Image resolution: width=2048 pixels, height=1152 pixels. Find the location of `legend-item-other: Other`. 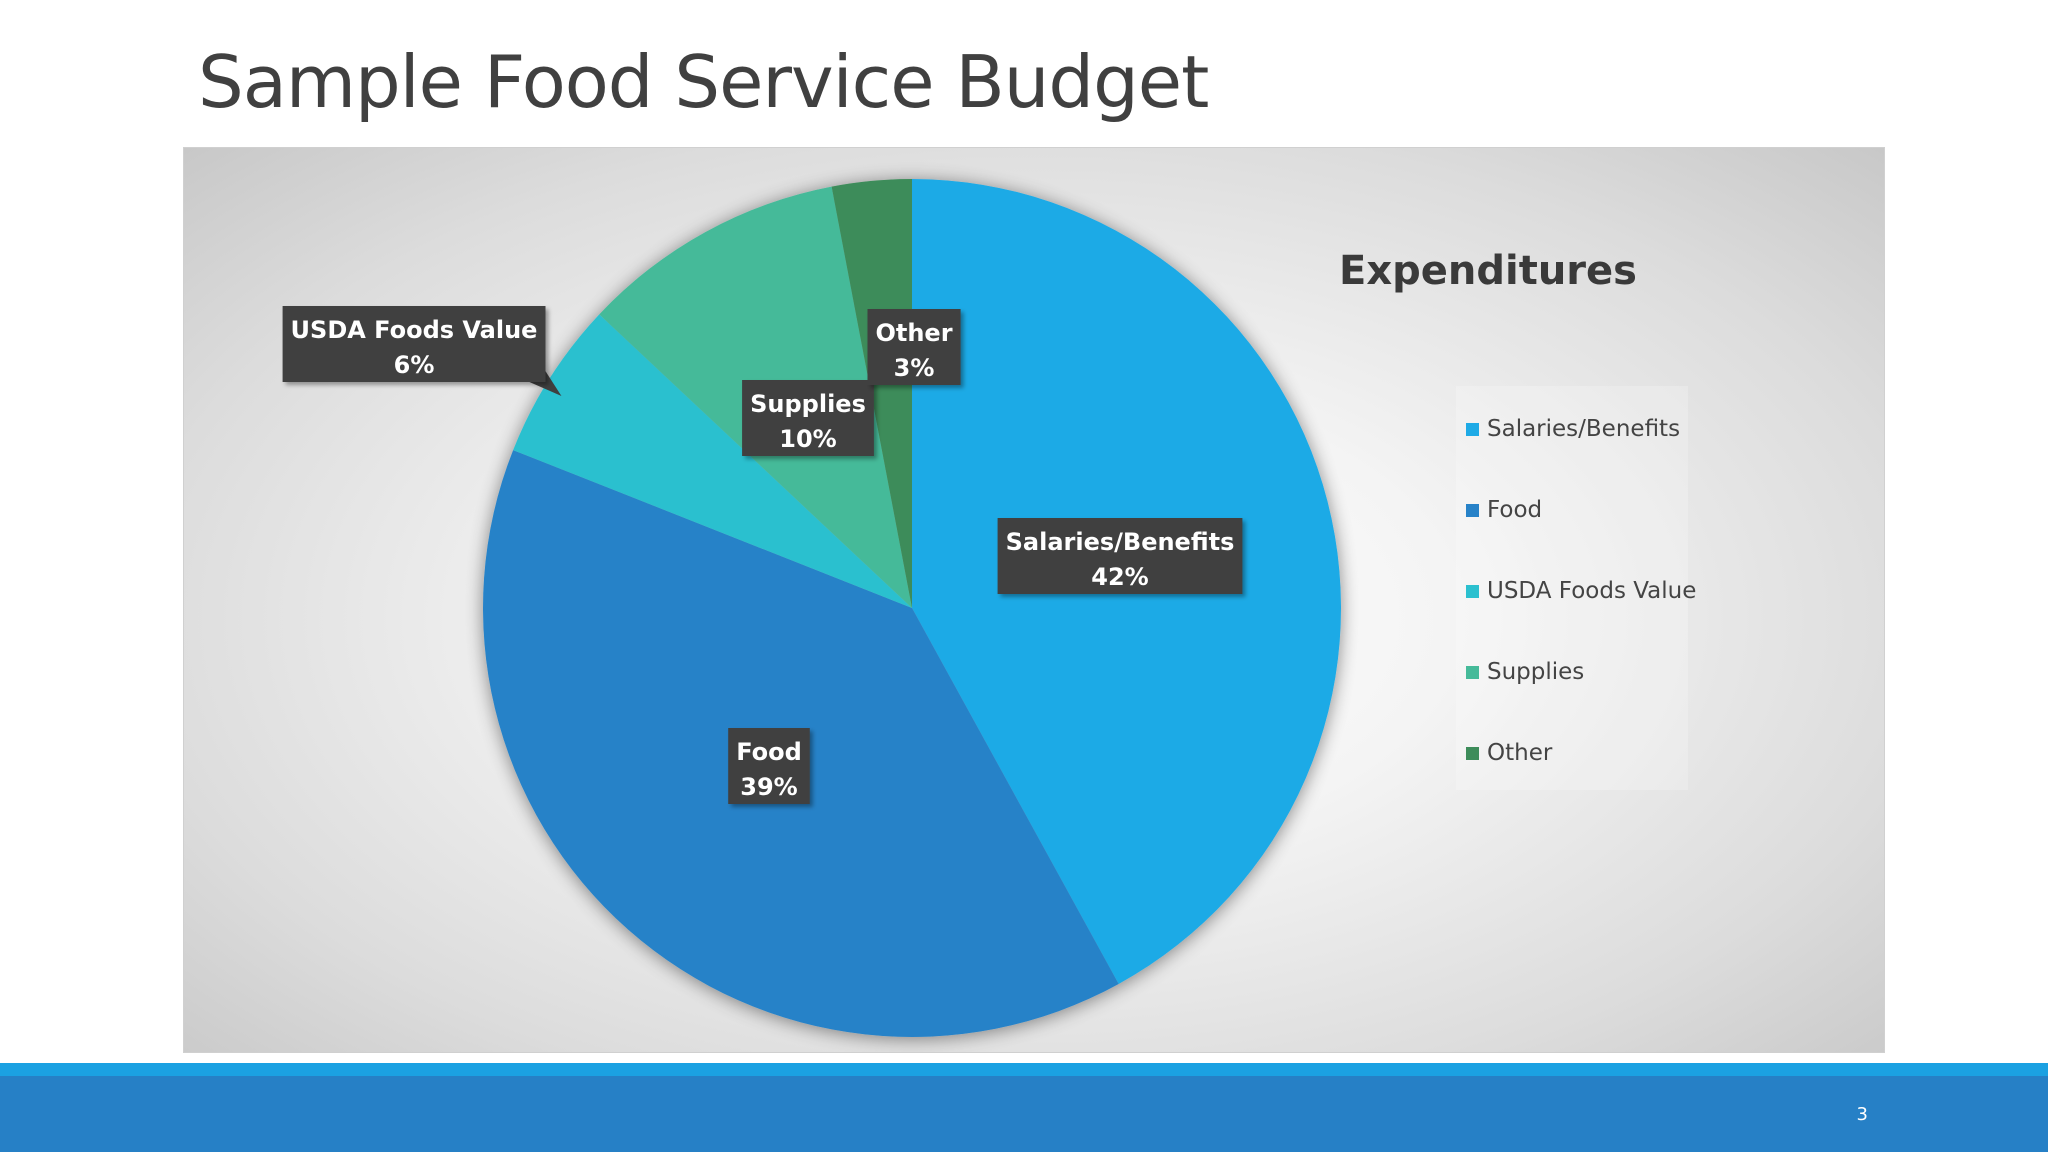

legend-item-other: Other is located at coordinates (1509, 753).